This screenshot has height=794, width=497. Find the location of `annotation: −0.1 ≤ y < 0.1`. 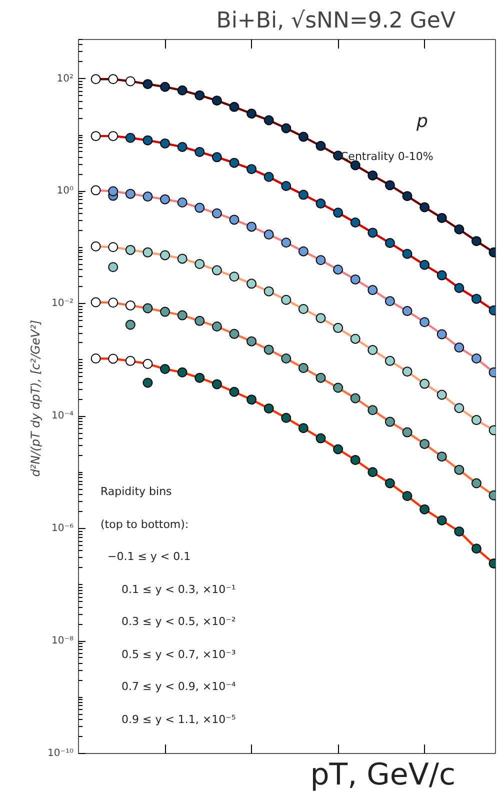

annotation: −0.1 ≤ y < 0.1 is located at coordinates (149, 556).